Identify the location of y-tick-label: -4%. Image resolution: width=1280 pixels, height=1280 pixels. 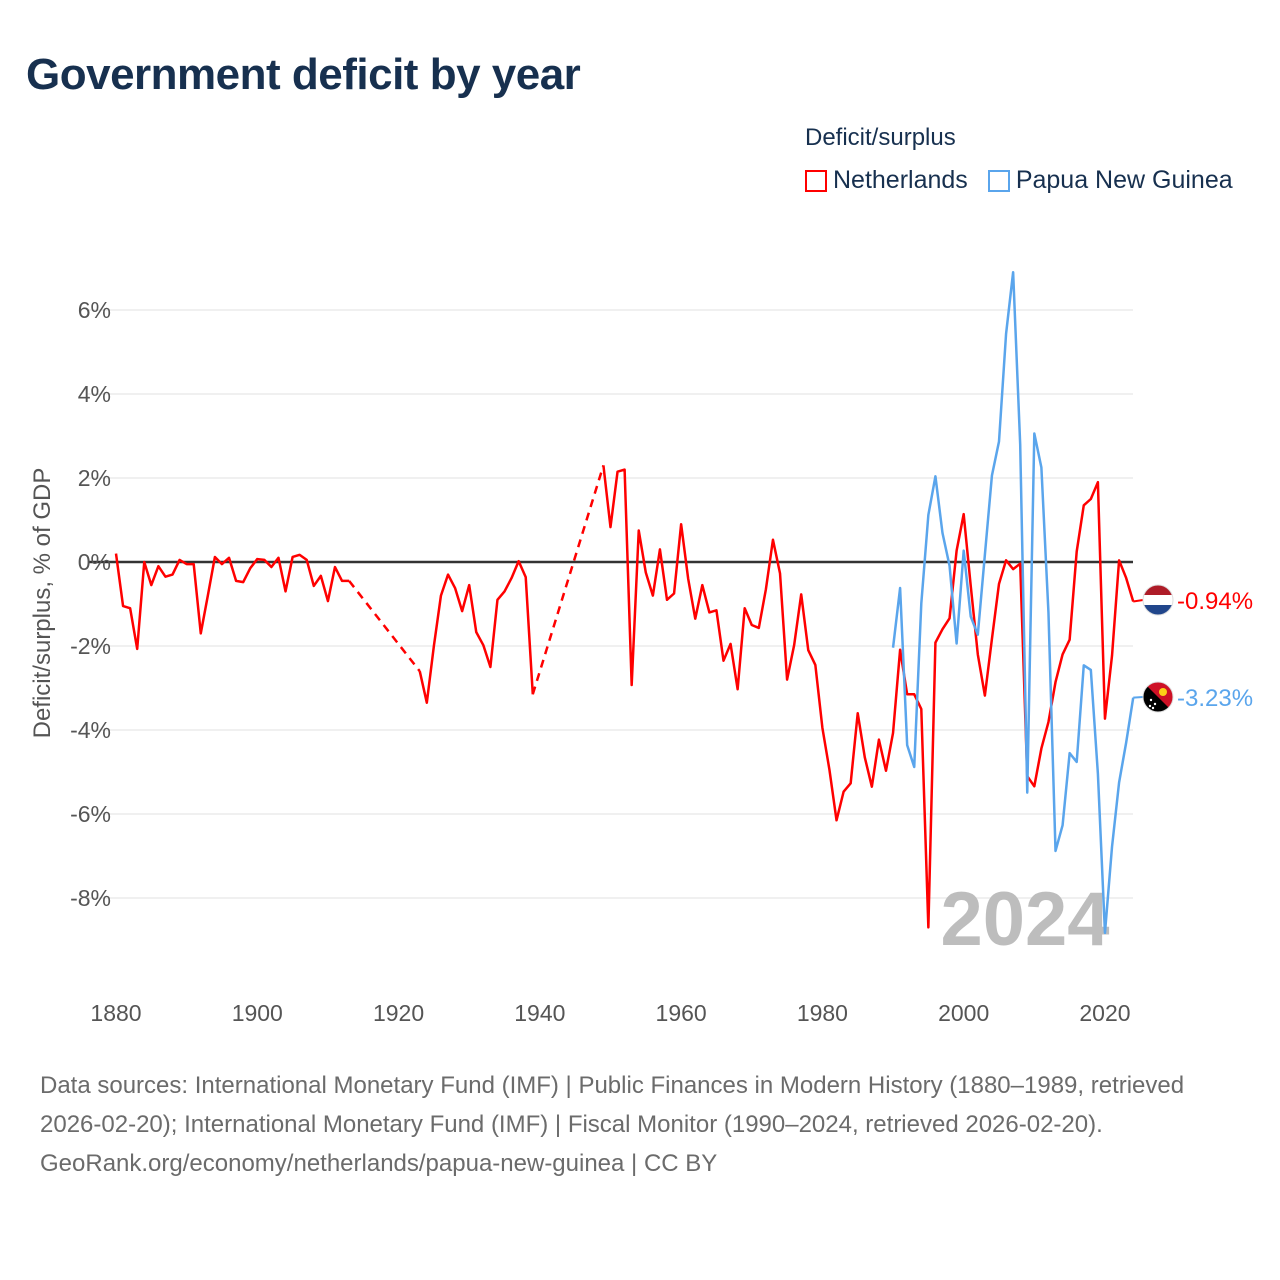
(90, 730).